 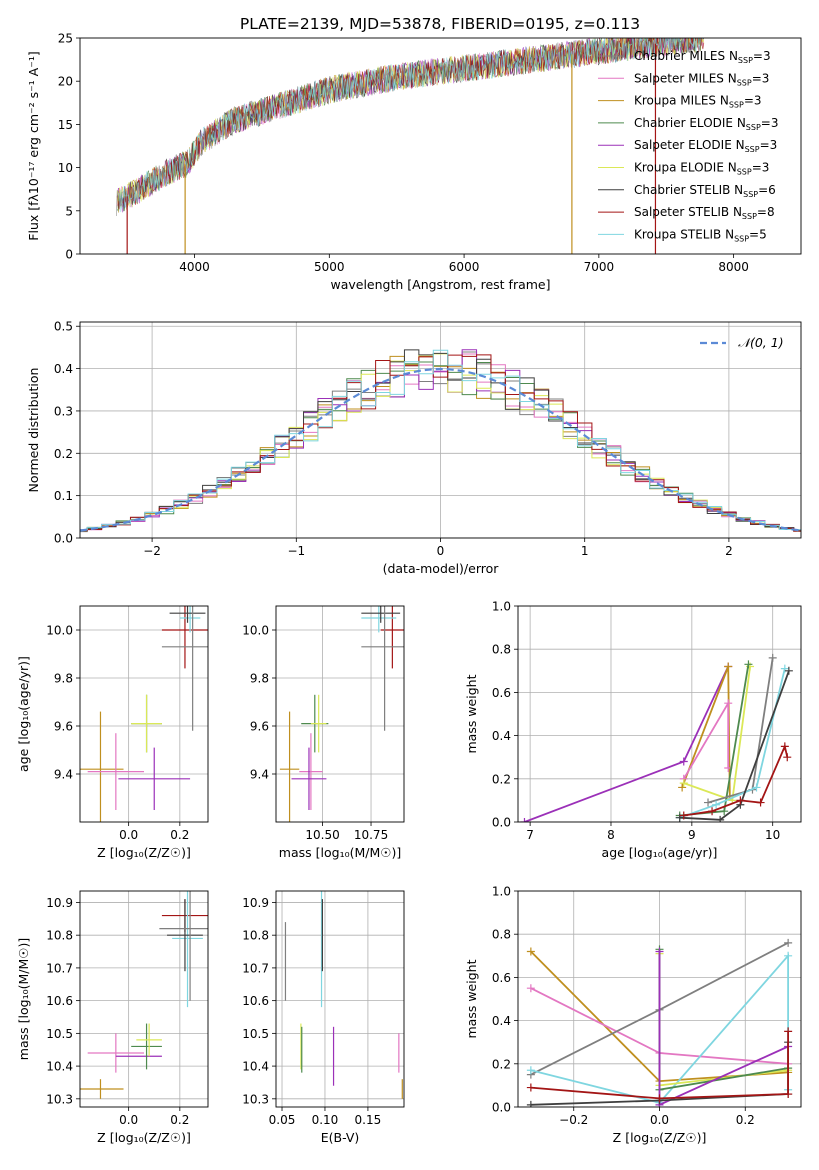 What do you see at coordinates (772, 835) in the screenshot?
I see `x-tick-label: 10` at bounding box center [772, 835].